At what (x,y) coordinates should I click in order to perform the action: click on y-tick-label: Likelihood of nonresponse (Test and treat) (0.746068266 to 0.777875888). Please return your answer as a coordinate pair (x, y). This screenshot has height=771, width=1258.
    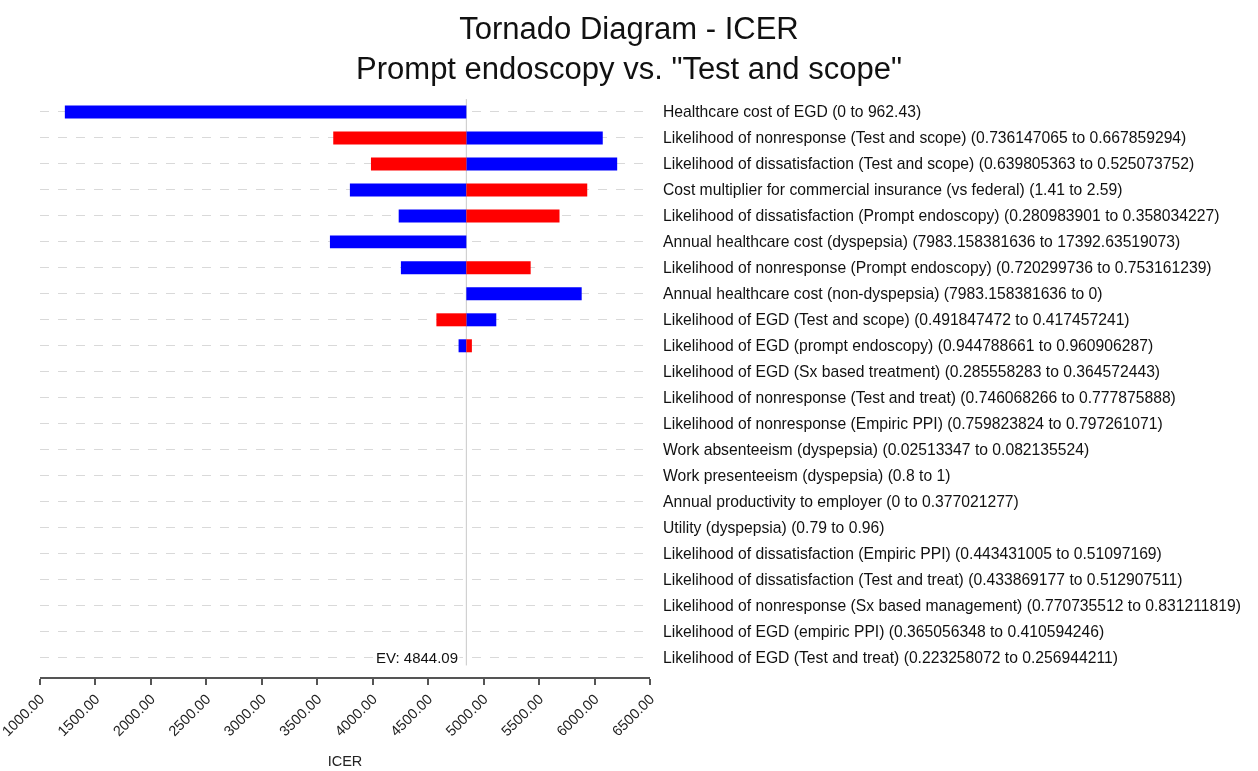
    Looking at the image, I should click on (919, 398).